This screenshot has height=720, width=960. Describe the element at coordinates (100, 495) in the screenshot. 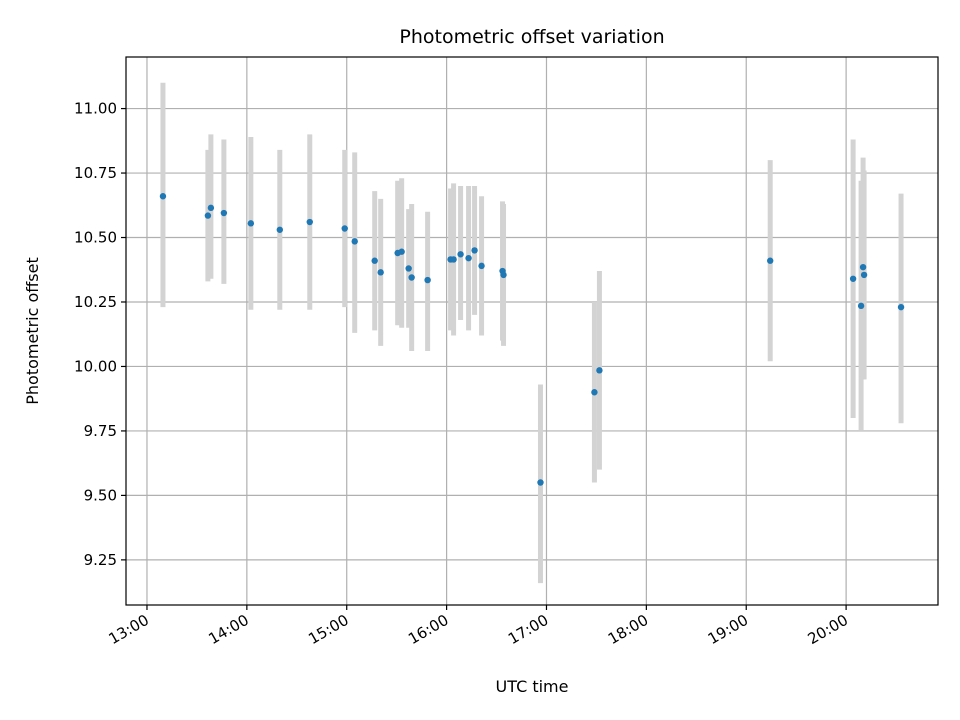

I see `y-tick-label: 9.50` at that location.